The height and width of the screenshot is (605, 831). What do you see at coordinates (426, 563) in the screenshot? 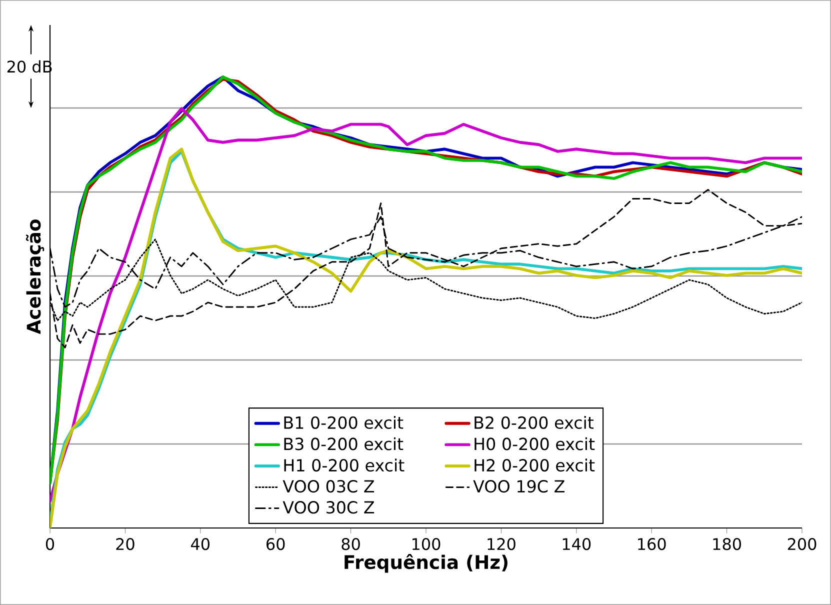
I see `x-axis-title: Frequência (Hz)` at bounding box center [426, 563].